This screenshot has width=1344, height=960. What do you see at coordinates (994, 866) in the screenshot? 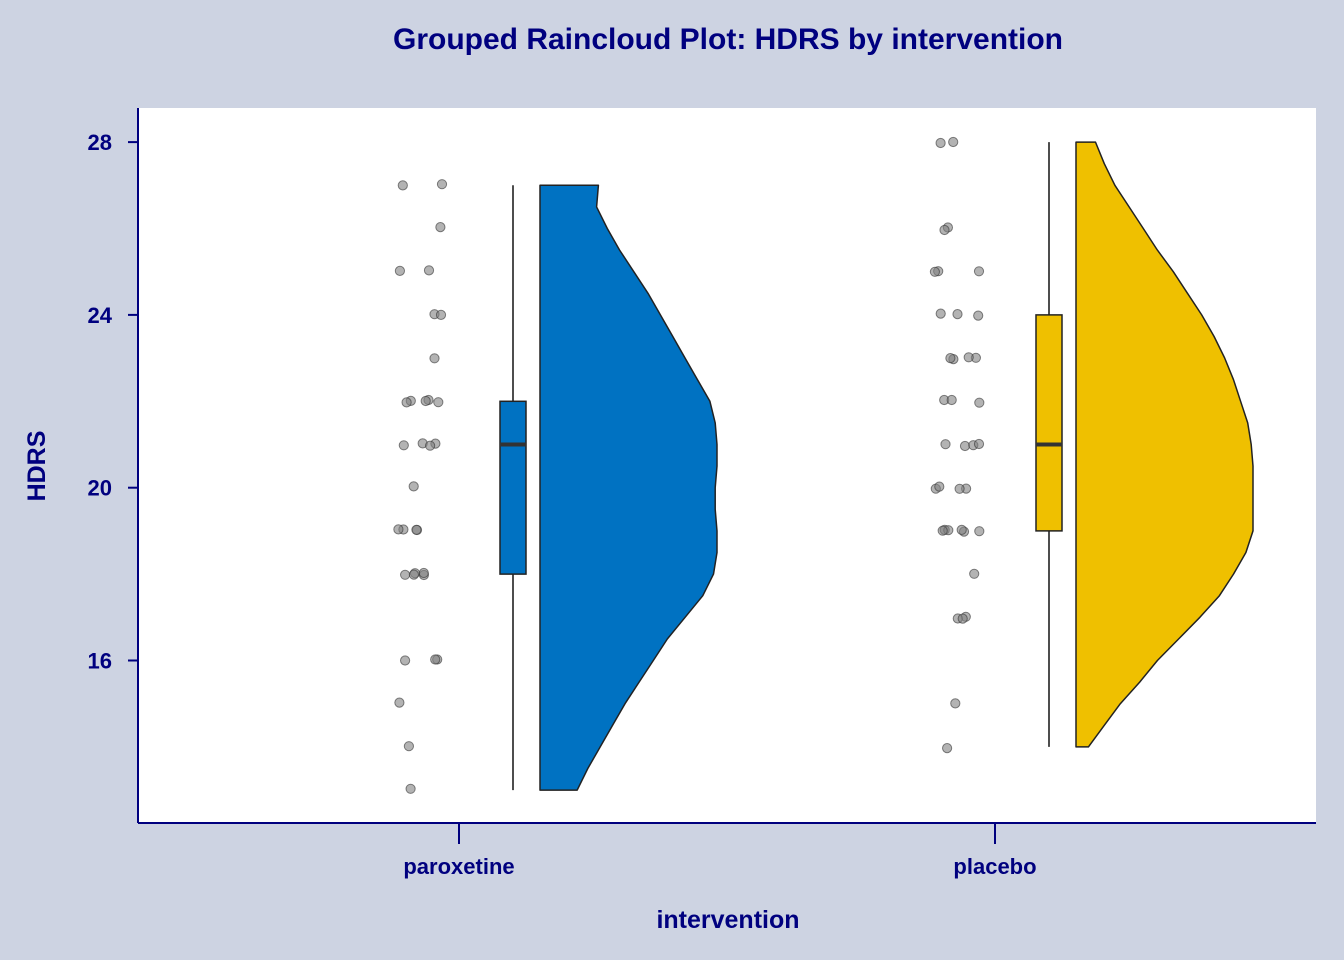
I see `x-tick-label: placebo` at bounding box center [994, 866].